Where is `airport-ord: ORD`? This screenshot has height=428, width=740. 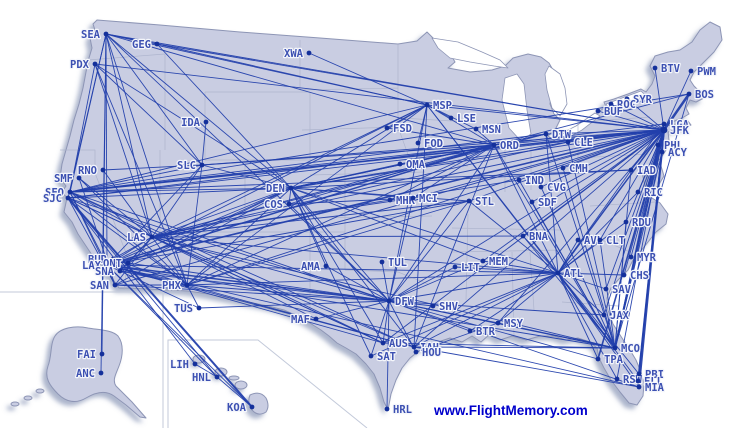
airport-ord: ORD is located at coordinates (505, 146).